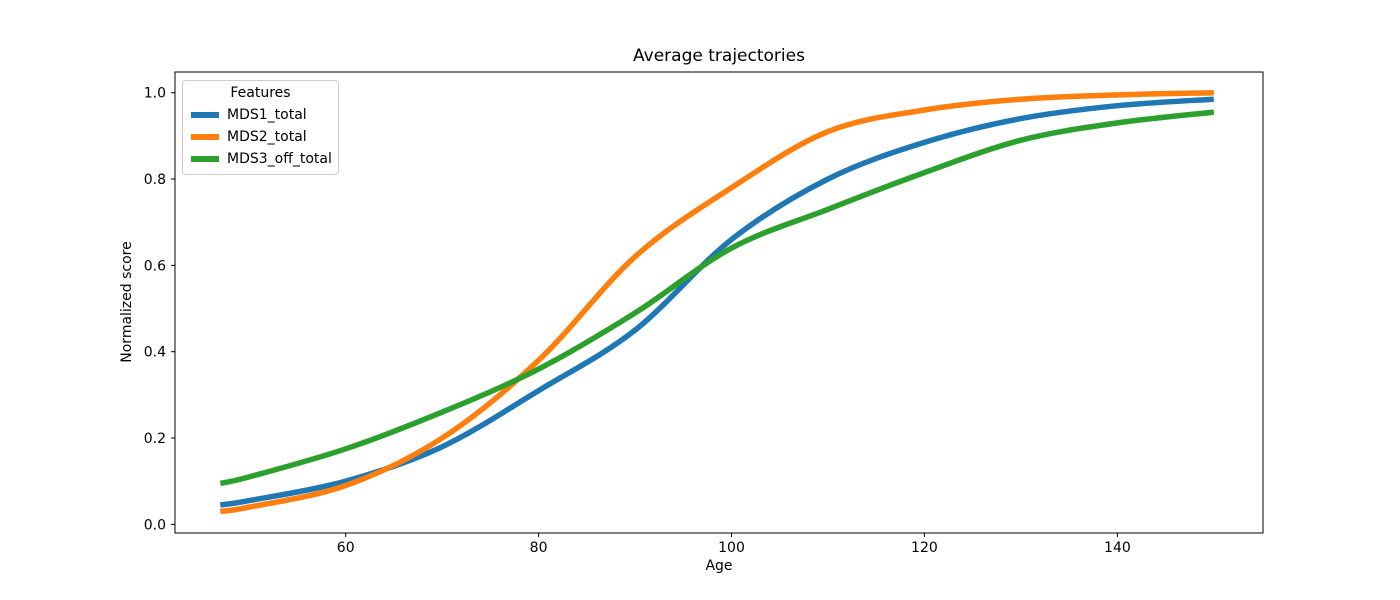 Image resolution: width=1400 pixels, height=600 pixels. Describe the element at coordinates (205, 115) in the screenshot. I see `legend-swatch-MDS1_total` at that location.